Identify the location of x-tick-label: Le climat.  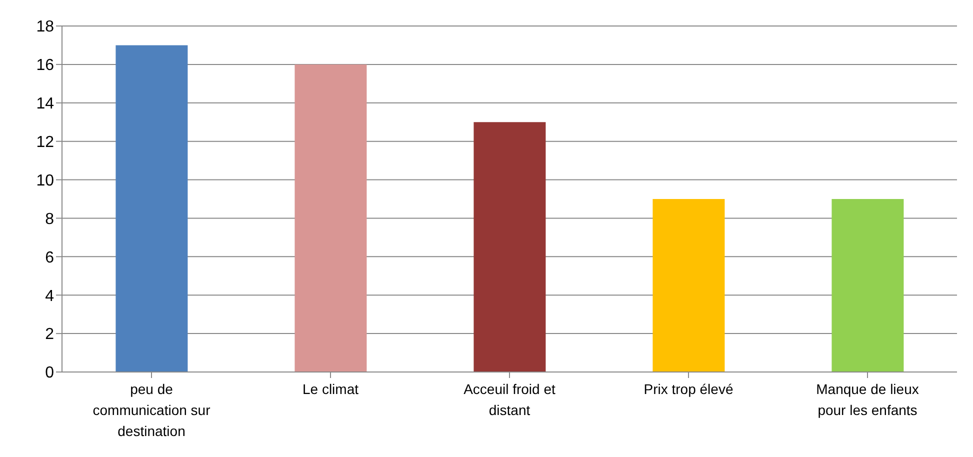
(330, 389).